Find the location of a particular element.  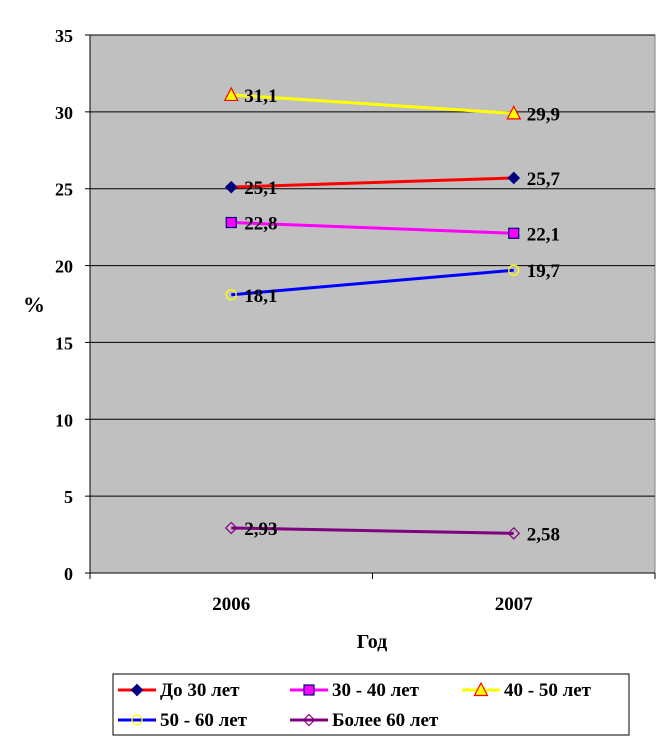

data-label: 29,9 is located at coordinates (543, 114).